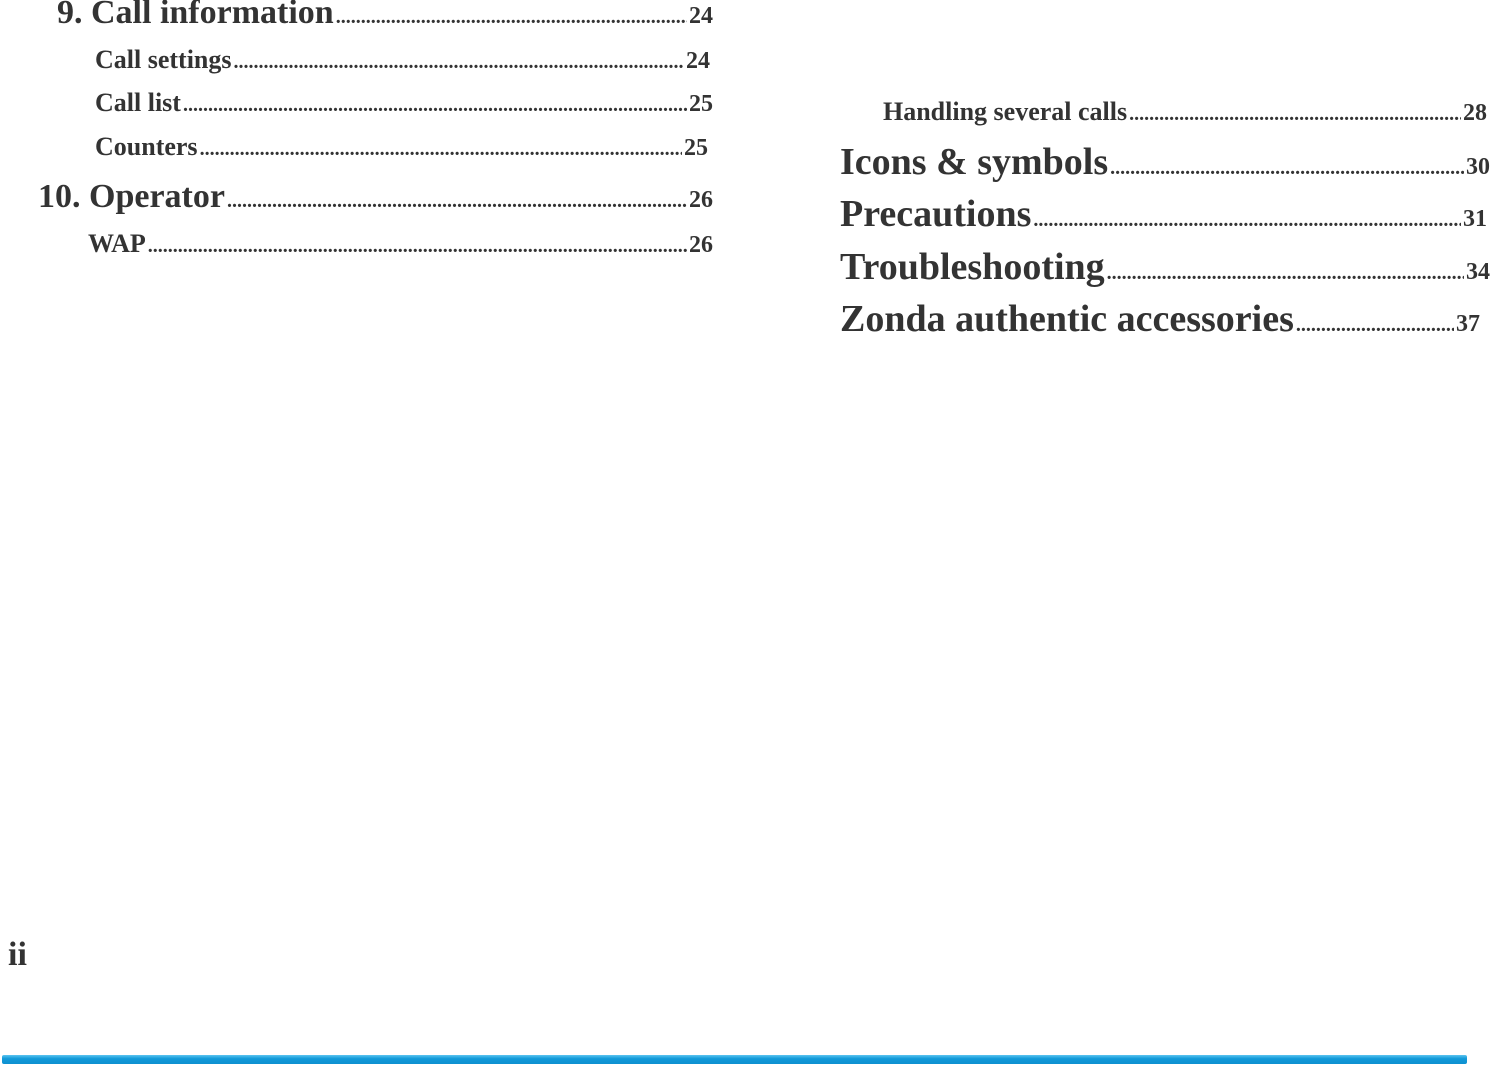  I want to click on toc-page: 37, so click(1468, 324).